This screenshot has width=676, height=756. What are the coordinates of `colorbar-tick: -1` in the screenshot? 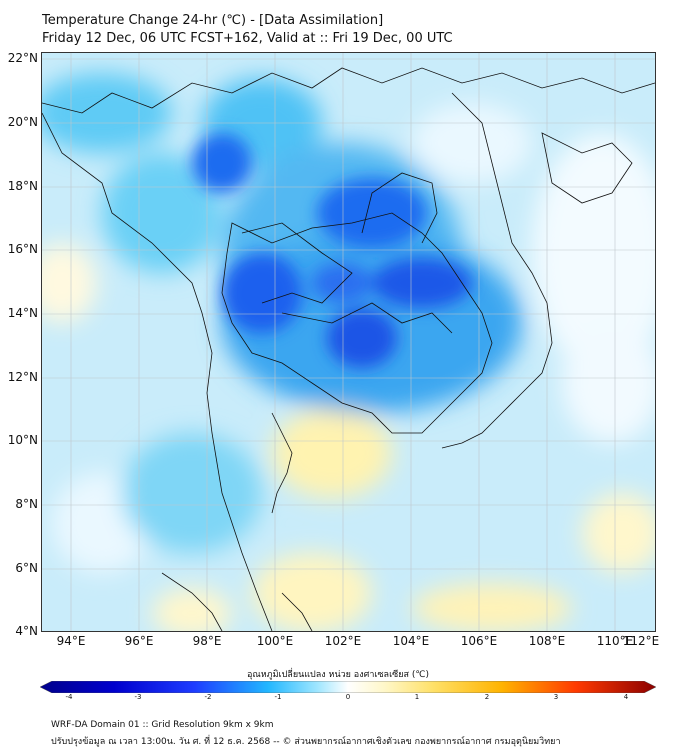 It's located at (278, 697).